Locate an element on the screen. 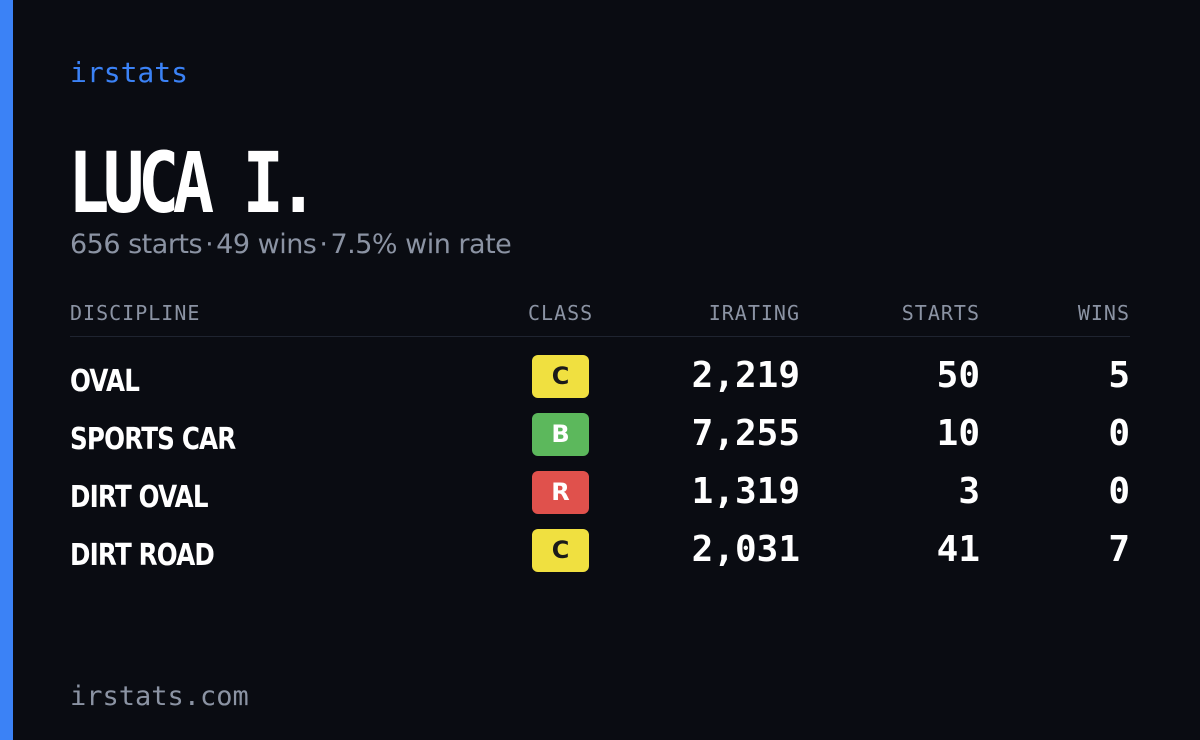  irating-value: 7,255 is located at coordinates (745, 433).